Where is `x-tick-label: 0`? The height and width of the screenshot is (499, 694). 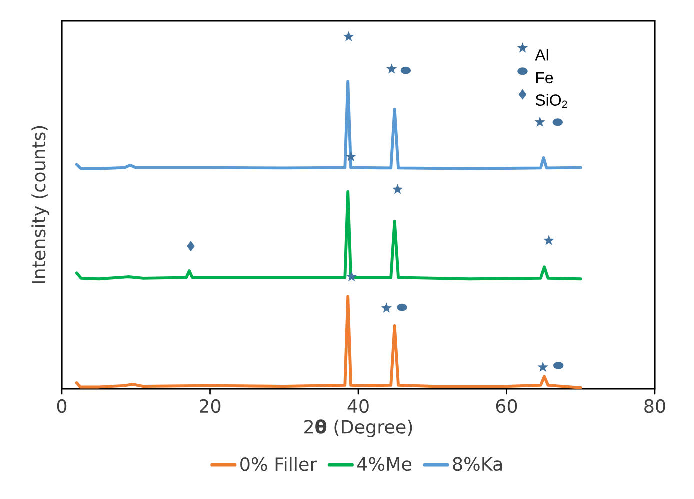
x-tick-label: 0 is located at coordinates (62, 406).